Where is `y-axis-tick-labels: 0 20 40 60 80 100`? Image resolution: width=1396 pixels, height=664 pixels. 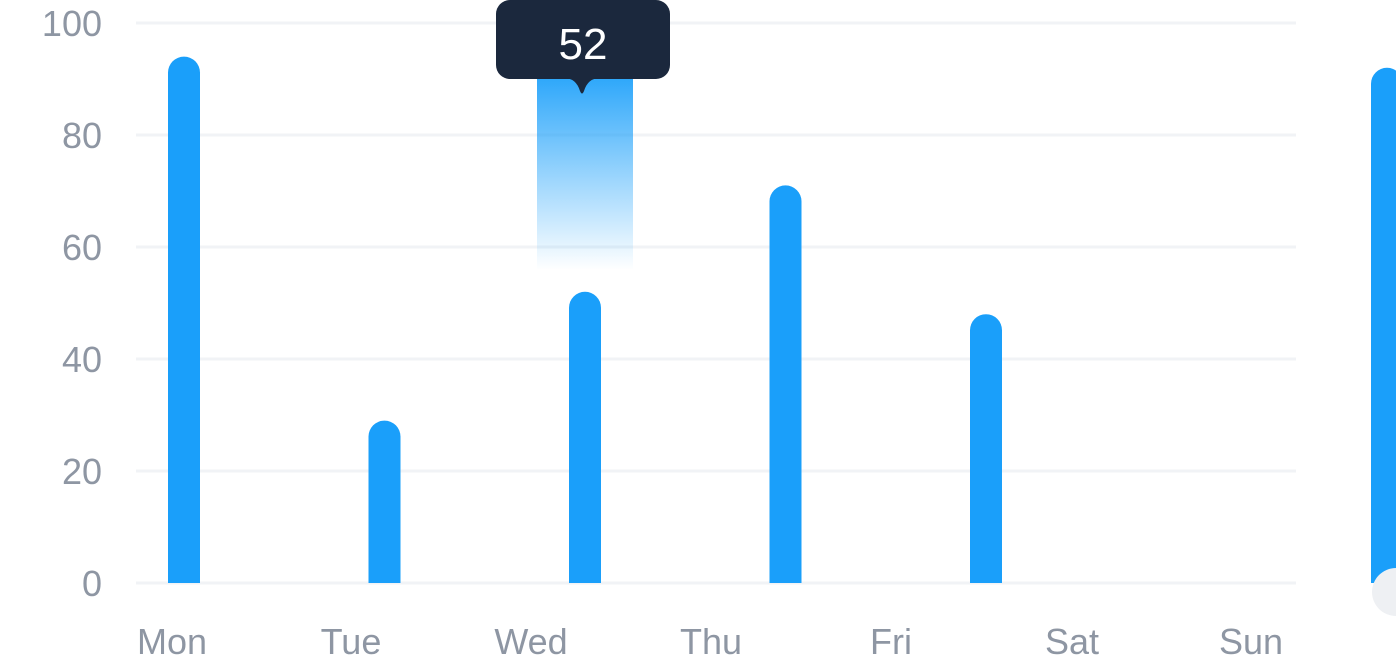
y-axis-tick-labels: 0 20 40 60 80 100 is located at coordinates (72, 303).